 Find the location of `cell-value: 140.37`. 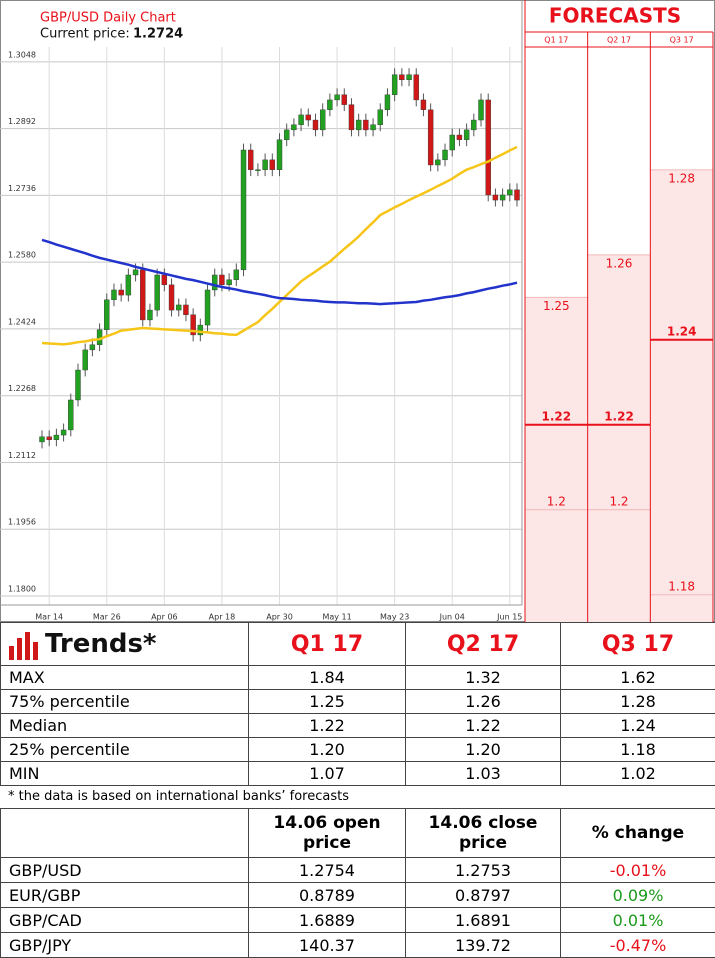

cell-value: 140.37 is located at coordinates (327, 945).